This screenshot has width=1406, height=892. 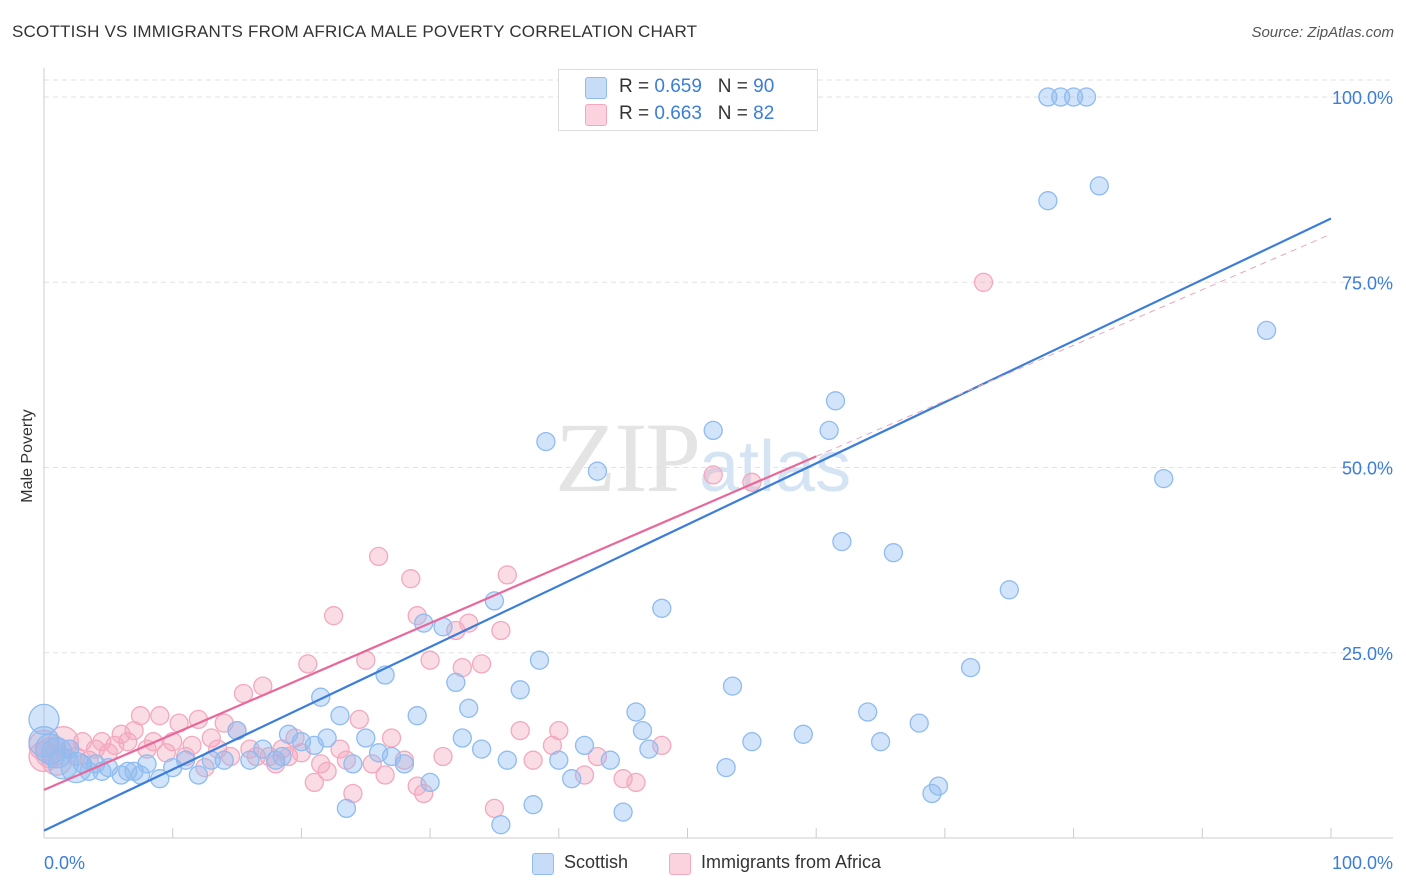 I want to click on africa-trendline-extrapolated, so click(x=1074, y=345).